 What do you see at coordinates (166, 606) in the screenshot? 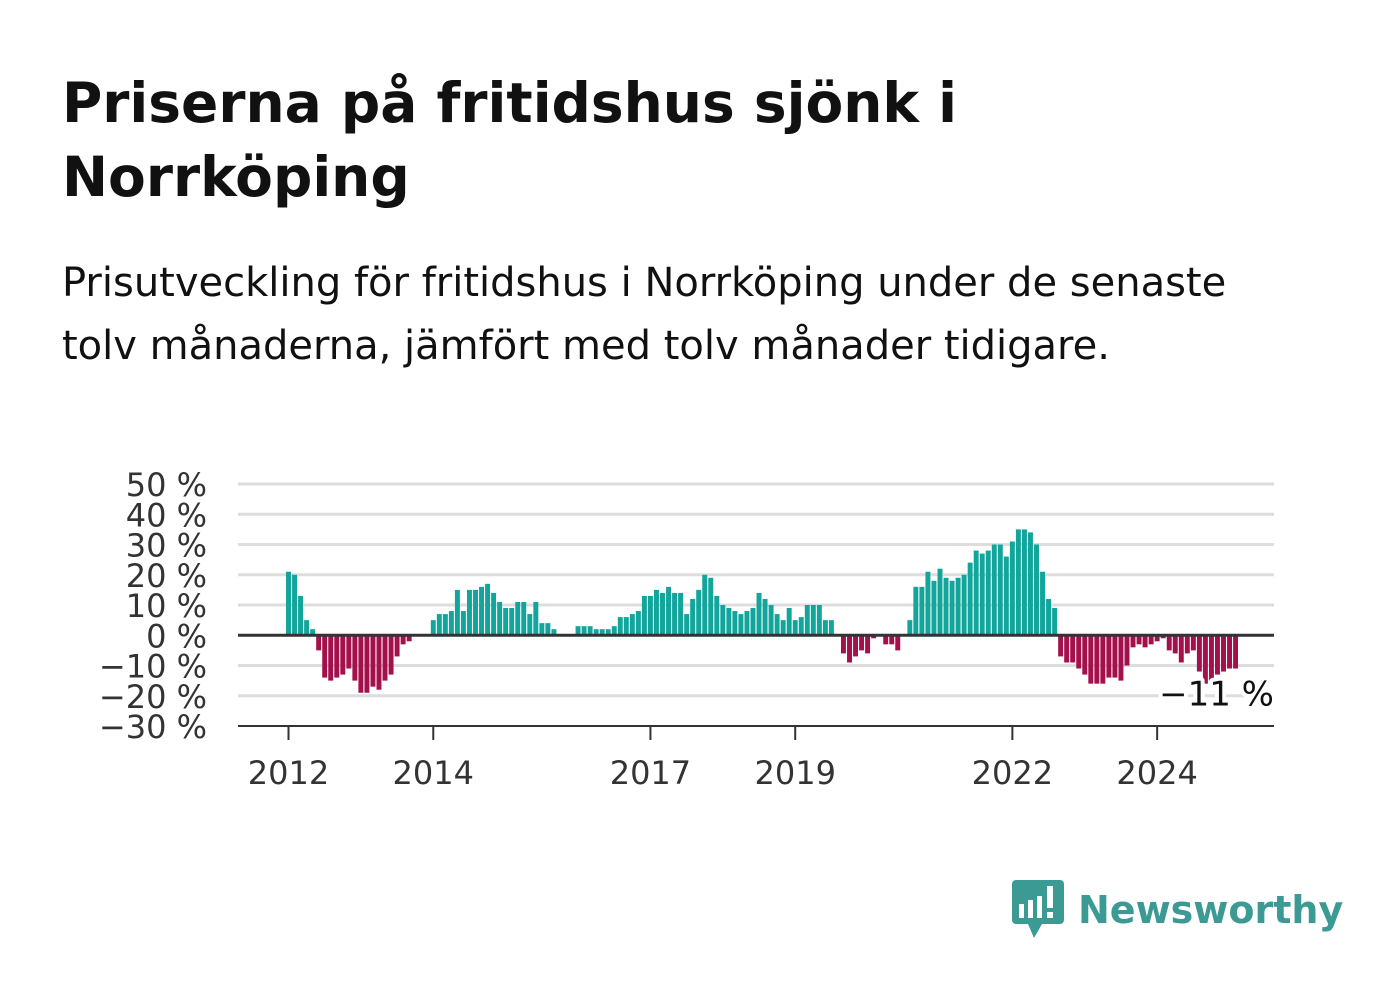
I see `y-tick-label: 10 %` at bounding box center [166, 606].